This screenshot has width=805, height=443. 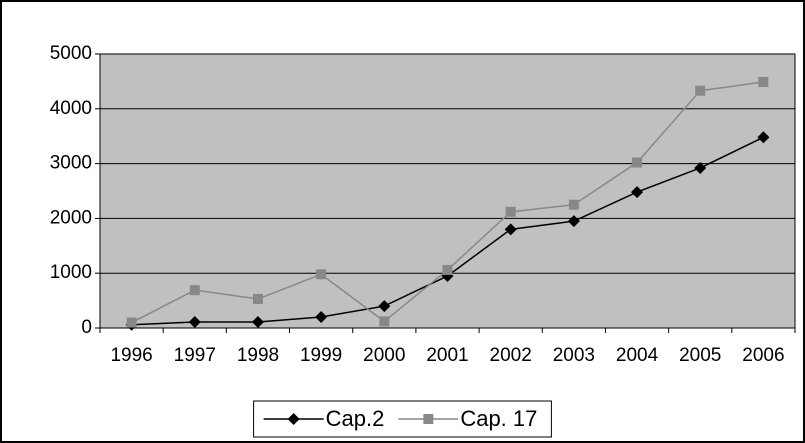 What do you see at coordinates (511, 355) in the screenshot?
I see `x-tick-label: 2002` at bounding box center [511, 355].